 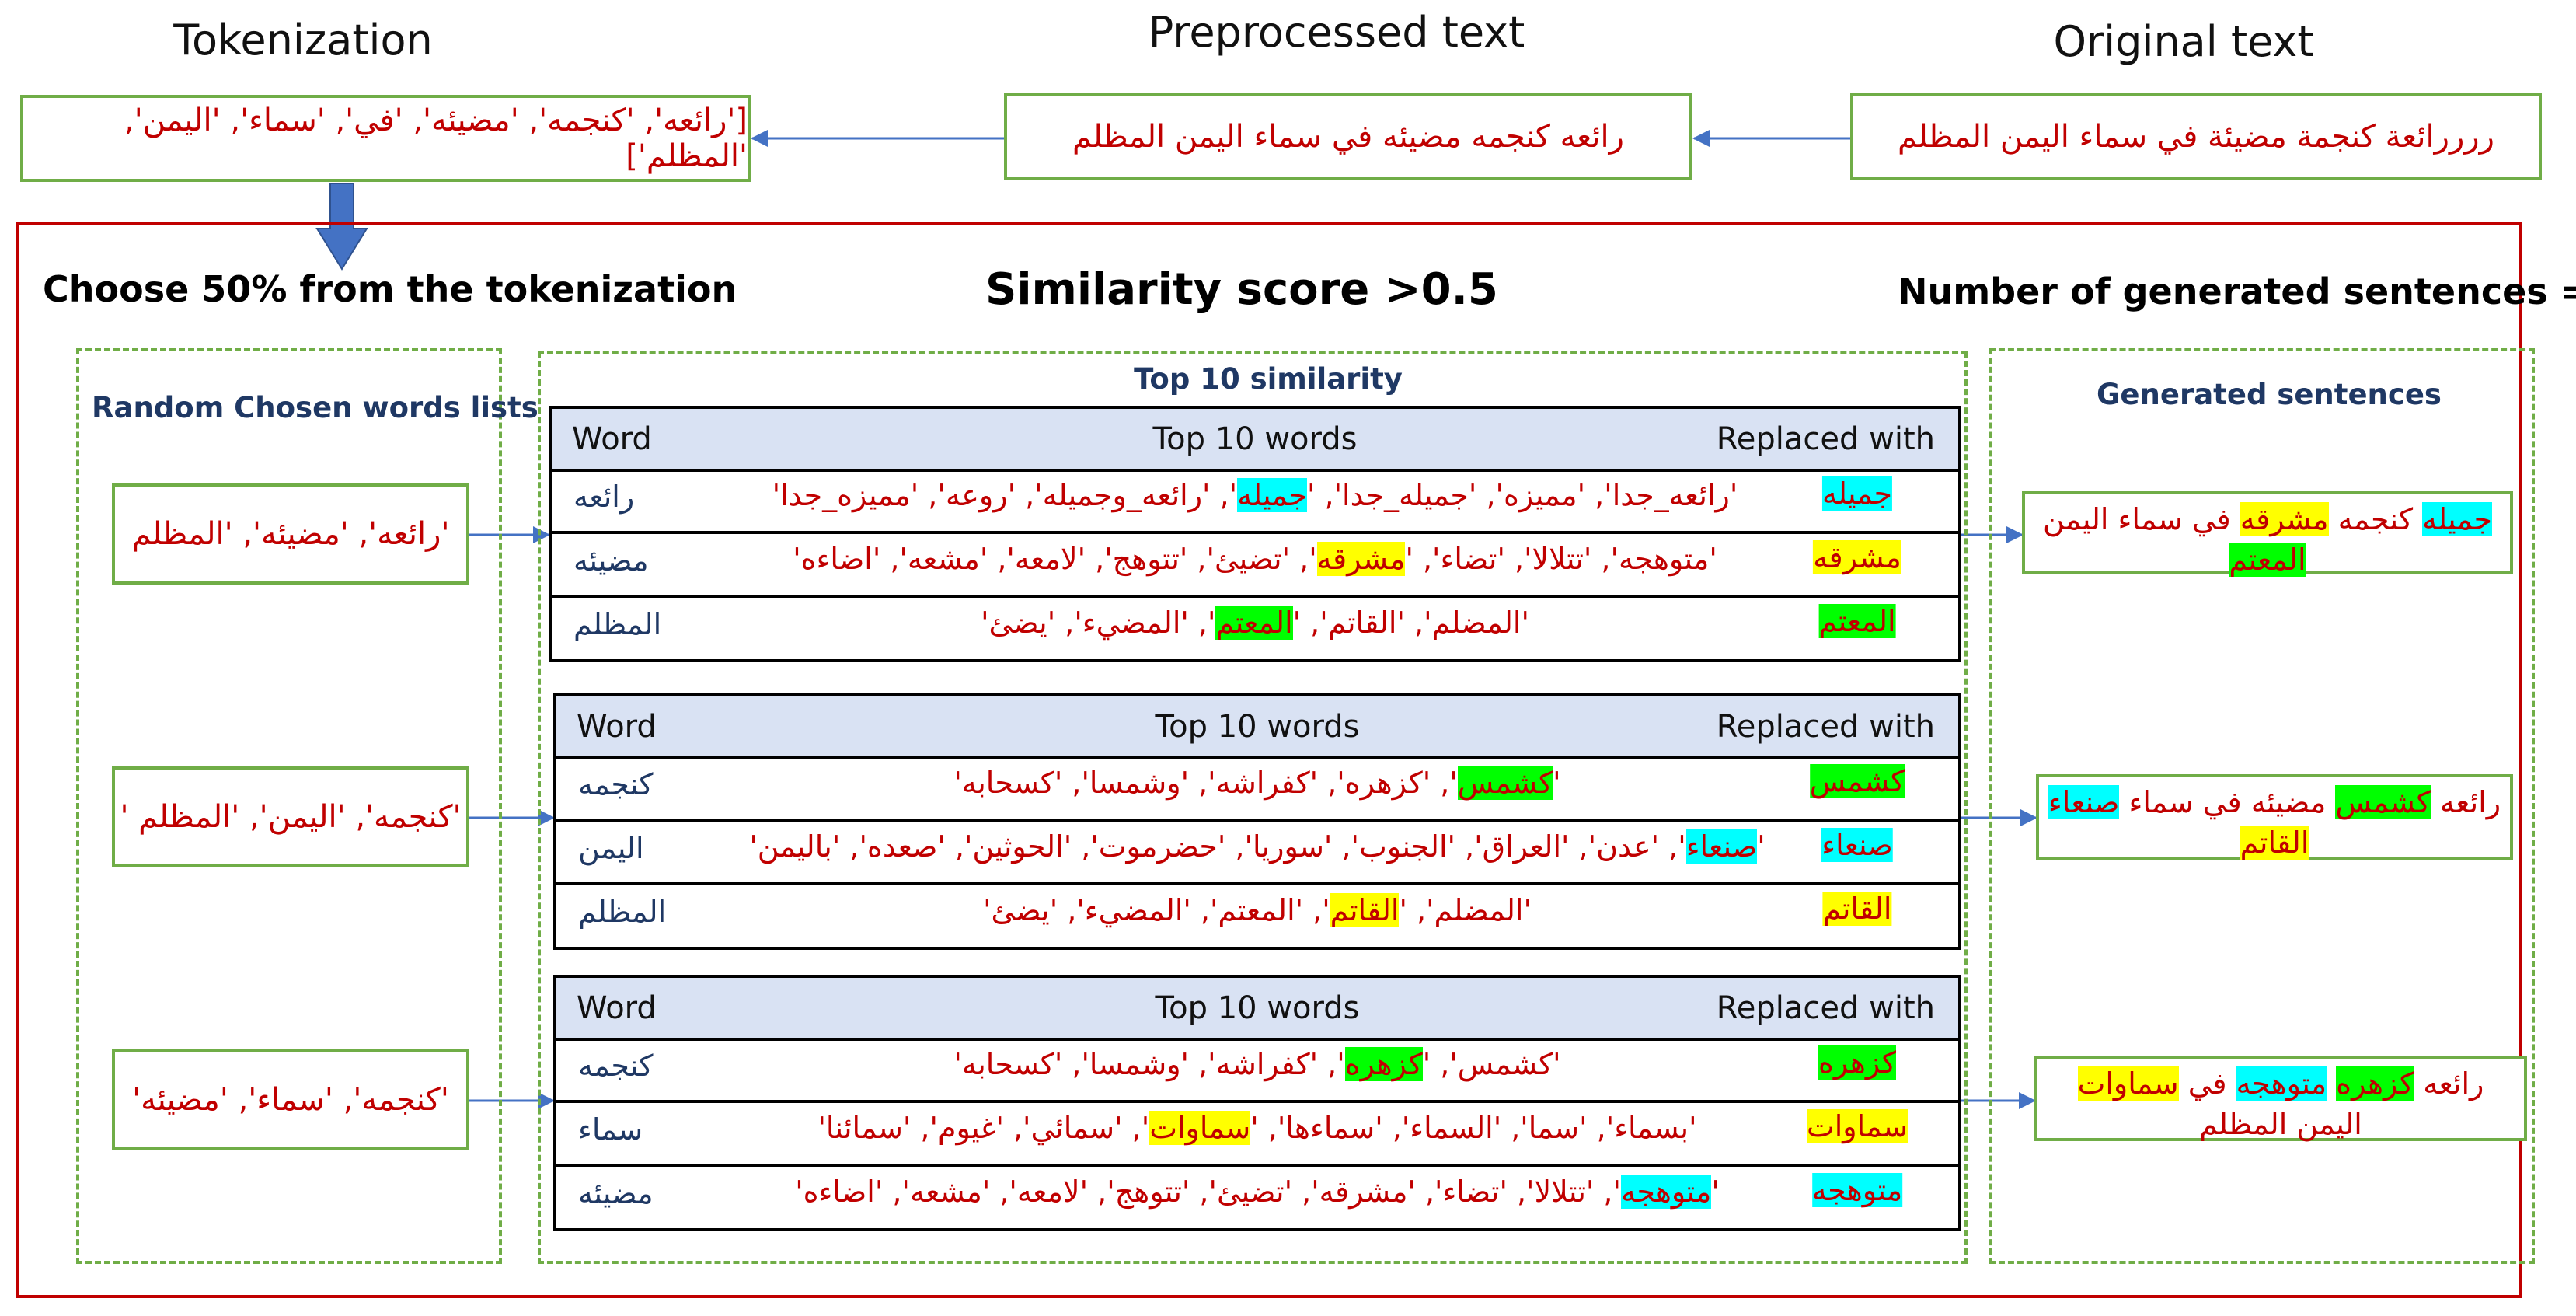 I want to click on list-highlight: جميله, so click(x=1272, y=495).